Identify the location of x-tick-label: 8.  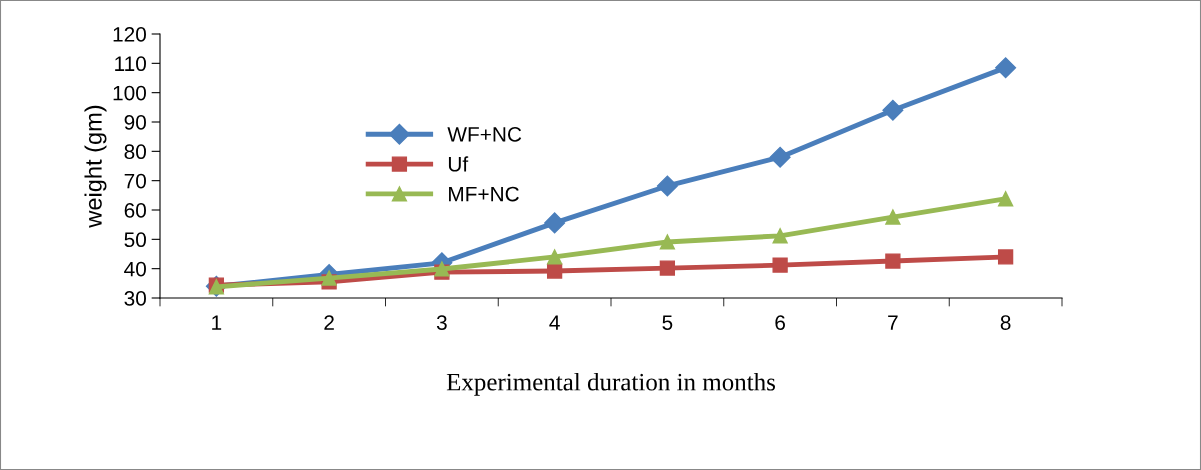
(1005, 322).